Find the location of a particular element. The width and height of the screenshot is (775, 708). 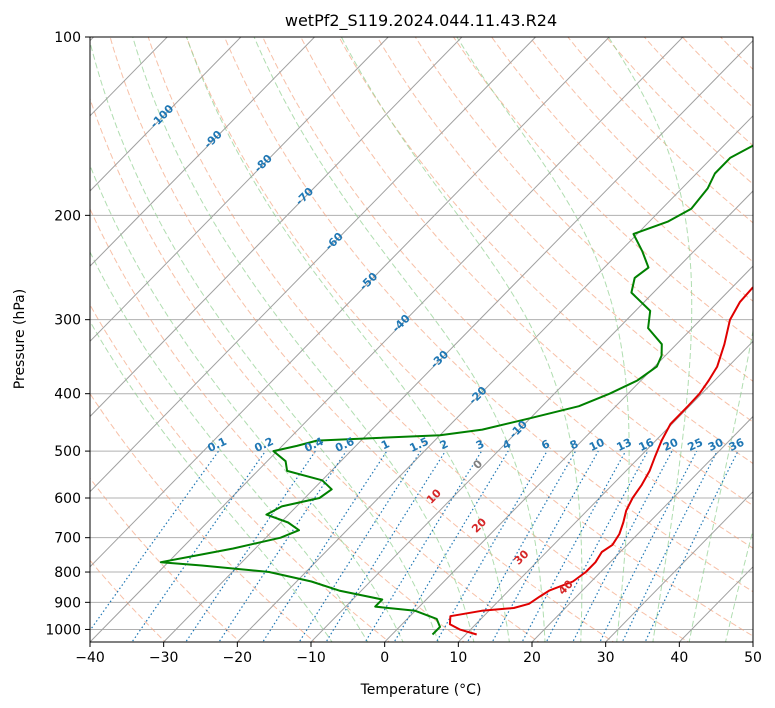

y-axis-label: Pressure (hPa) is located at coordinates (20, 339).